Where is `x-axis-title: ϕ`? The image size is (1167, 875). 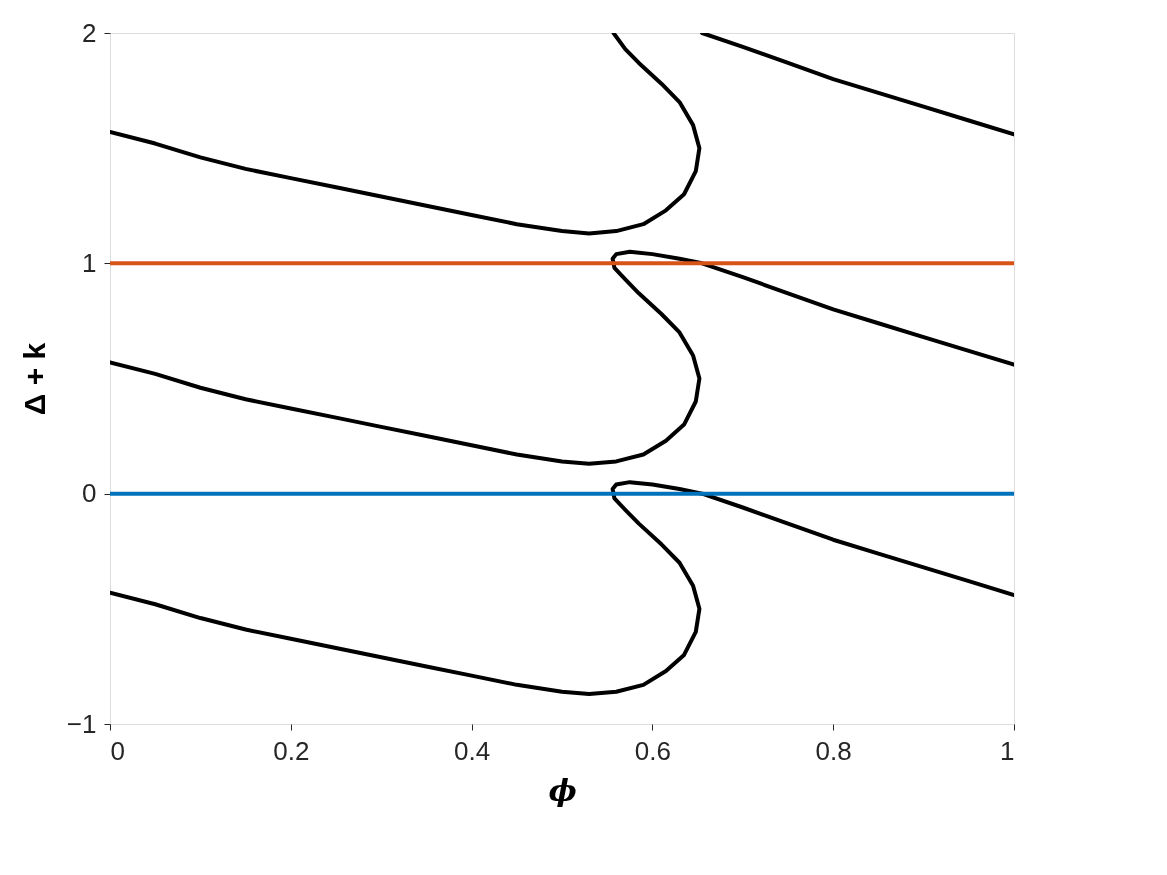 x-axis-title: ϕ is located at coordinates (562, 790).